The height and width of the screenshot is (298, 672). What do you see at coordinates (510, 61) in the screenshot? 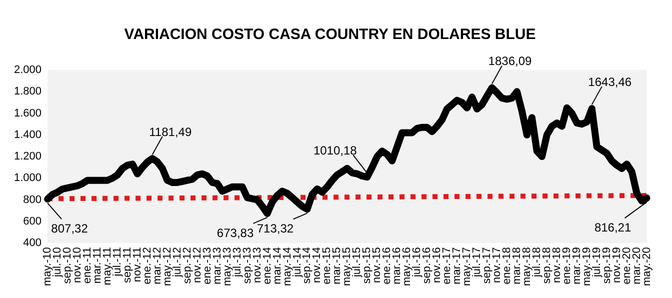
I see `data-label: 1836,09` at bounding box center [510, 61].